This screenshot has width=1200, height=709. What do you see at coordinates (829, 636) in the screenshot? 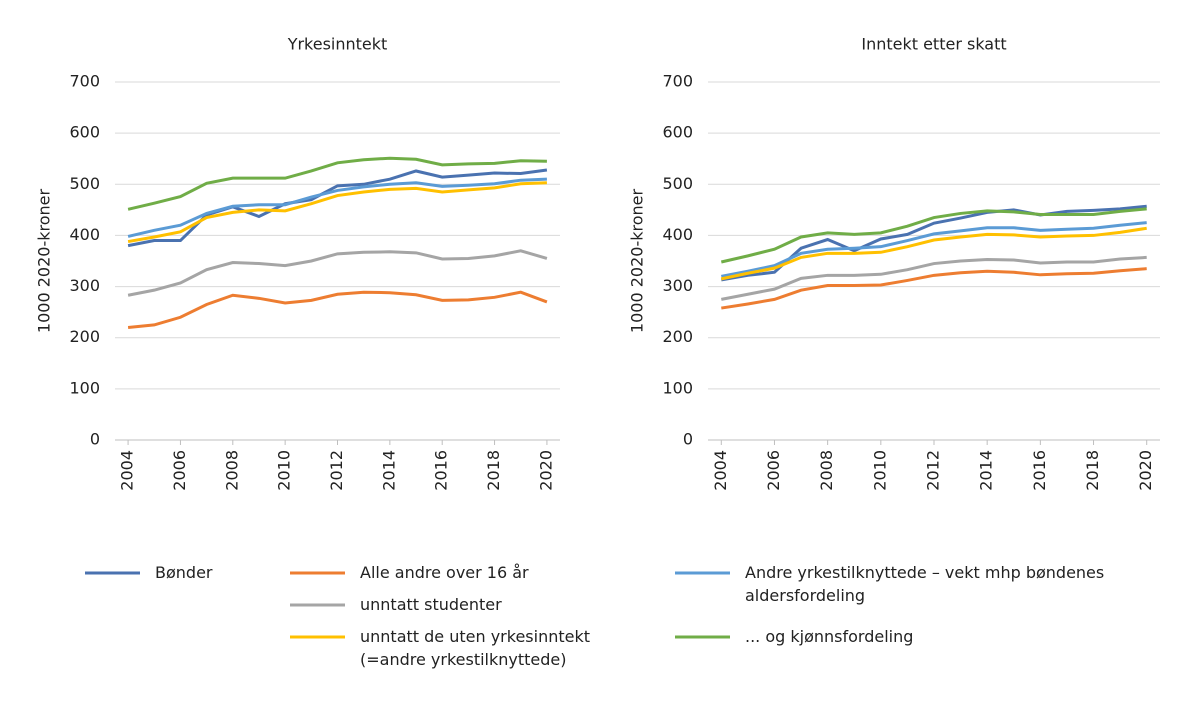
I see `legend-label: ... og kjønnsfordeling` at bounding box center [829, 636].